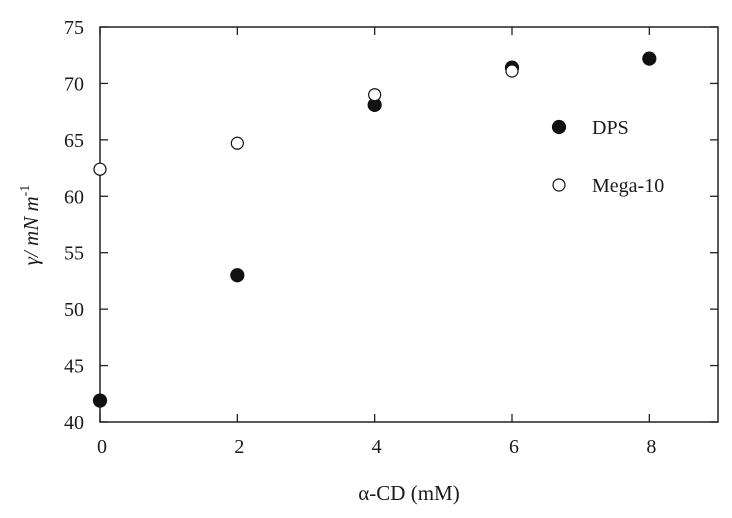 The height and width of the screenshot is (518, 732). I want to click on x-axis-label: α-CD (mM), so click(408, 493).